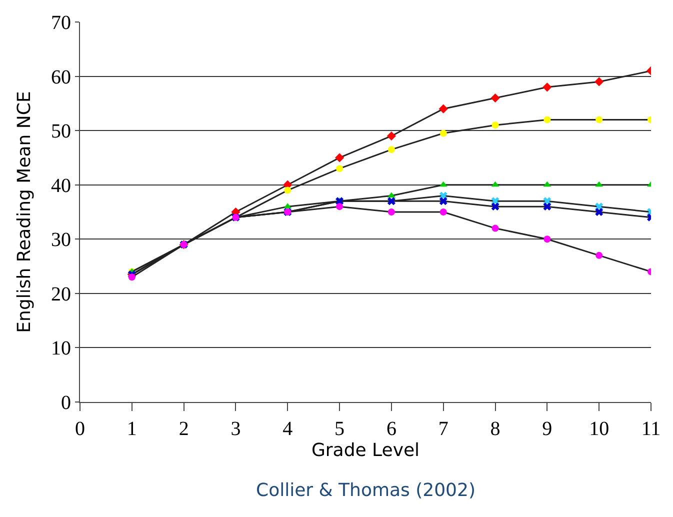  I want to click on x-tick-label: 4, so click(287, 429).